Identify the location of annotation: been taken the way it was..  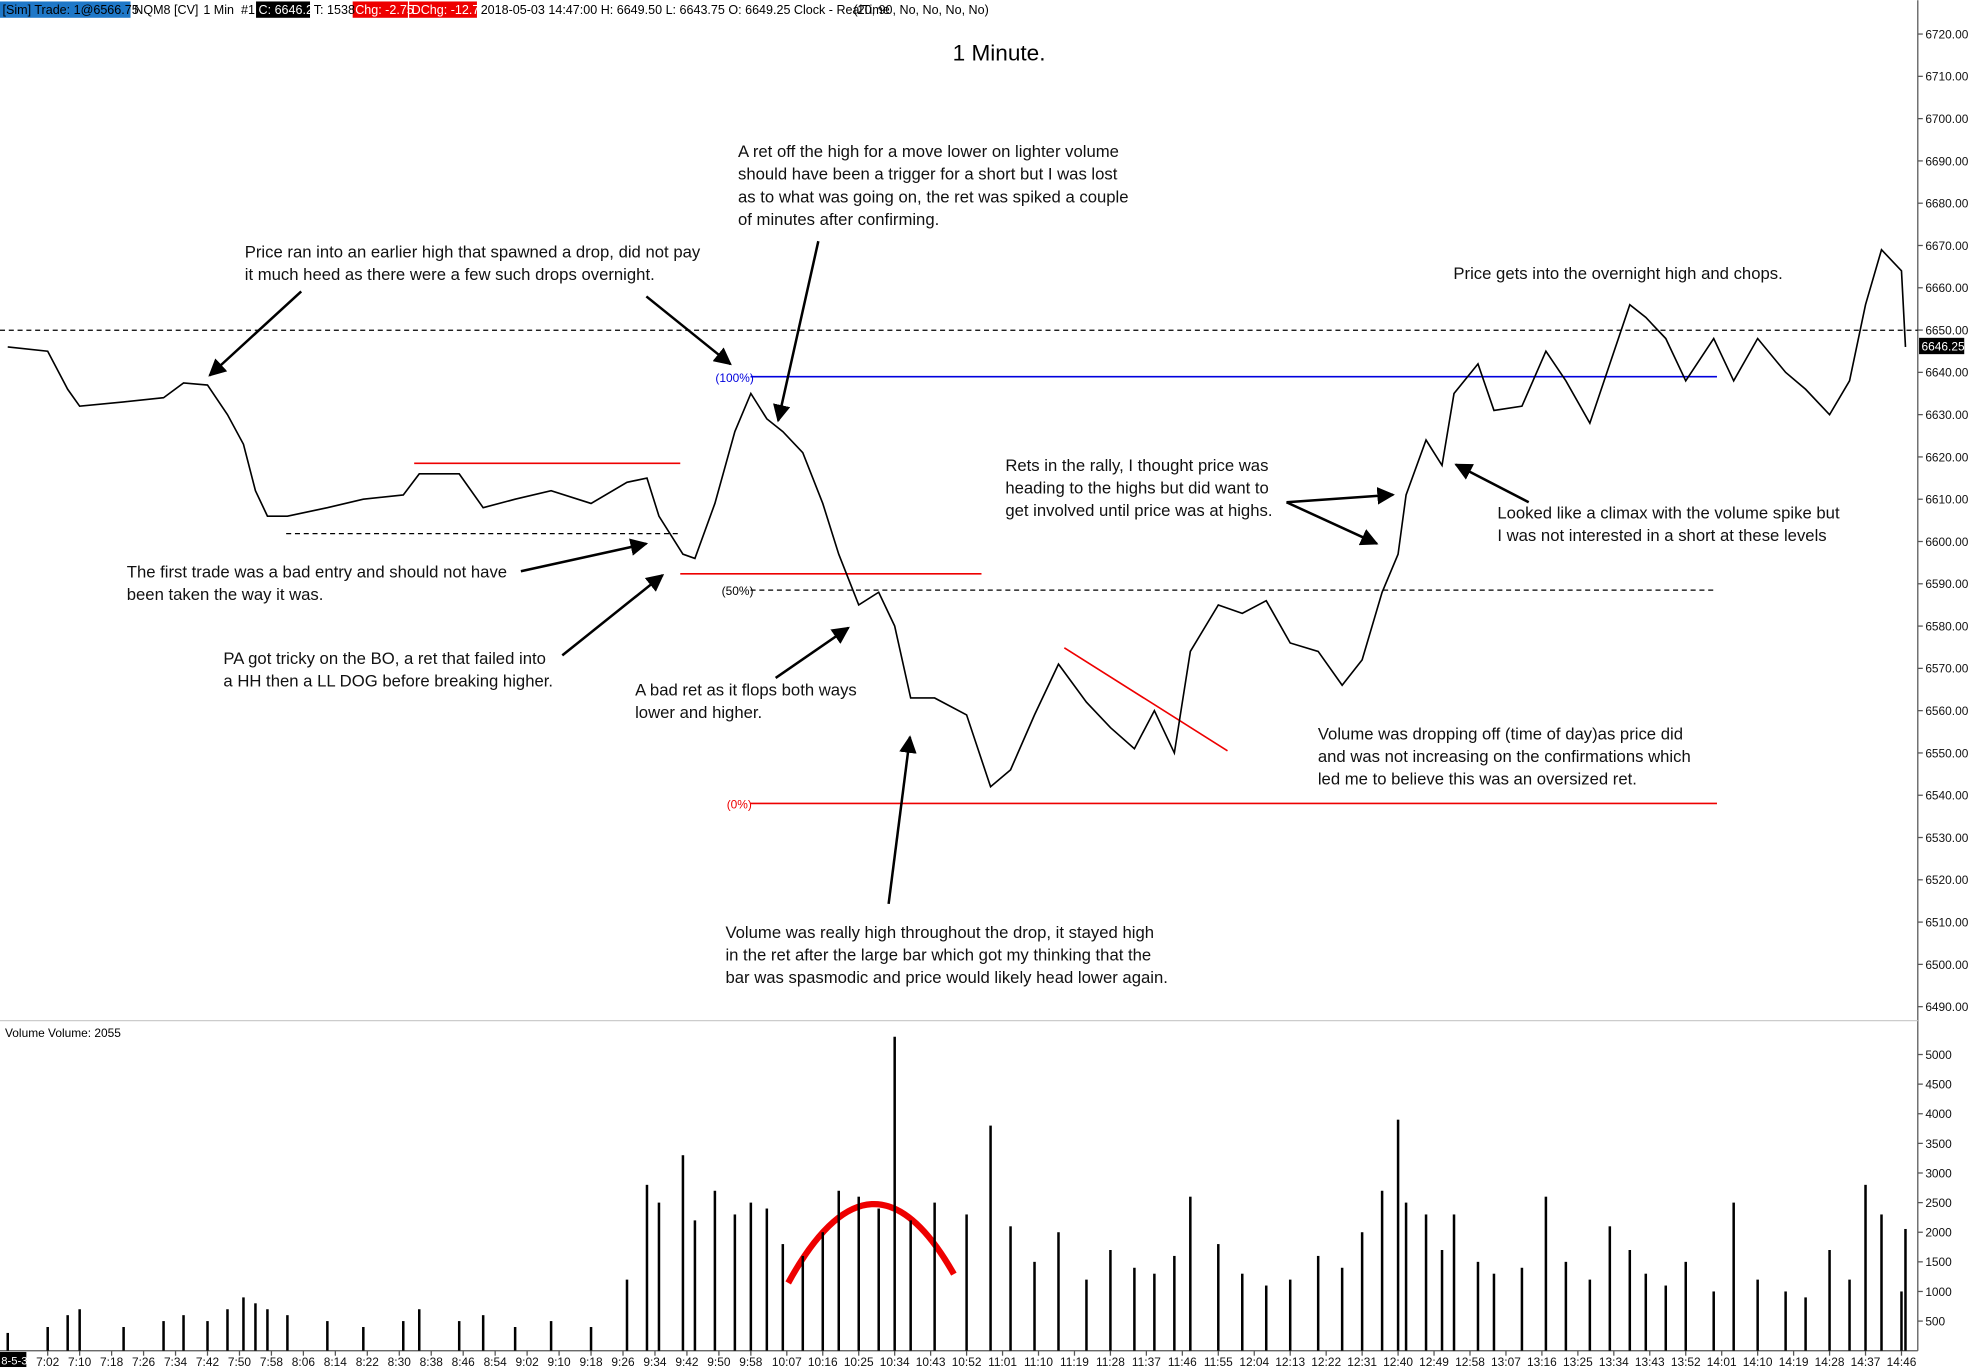
(225, 594).